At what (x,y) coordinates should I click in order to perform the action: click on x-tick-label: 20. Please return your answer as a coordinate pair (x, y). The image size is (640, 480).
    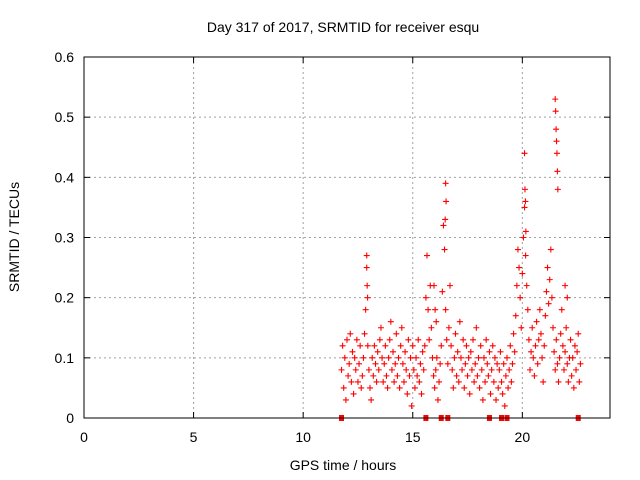
    Looking at the image, I should click on (523, 437).